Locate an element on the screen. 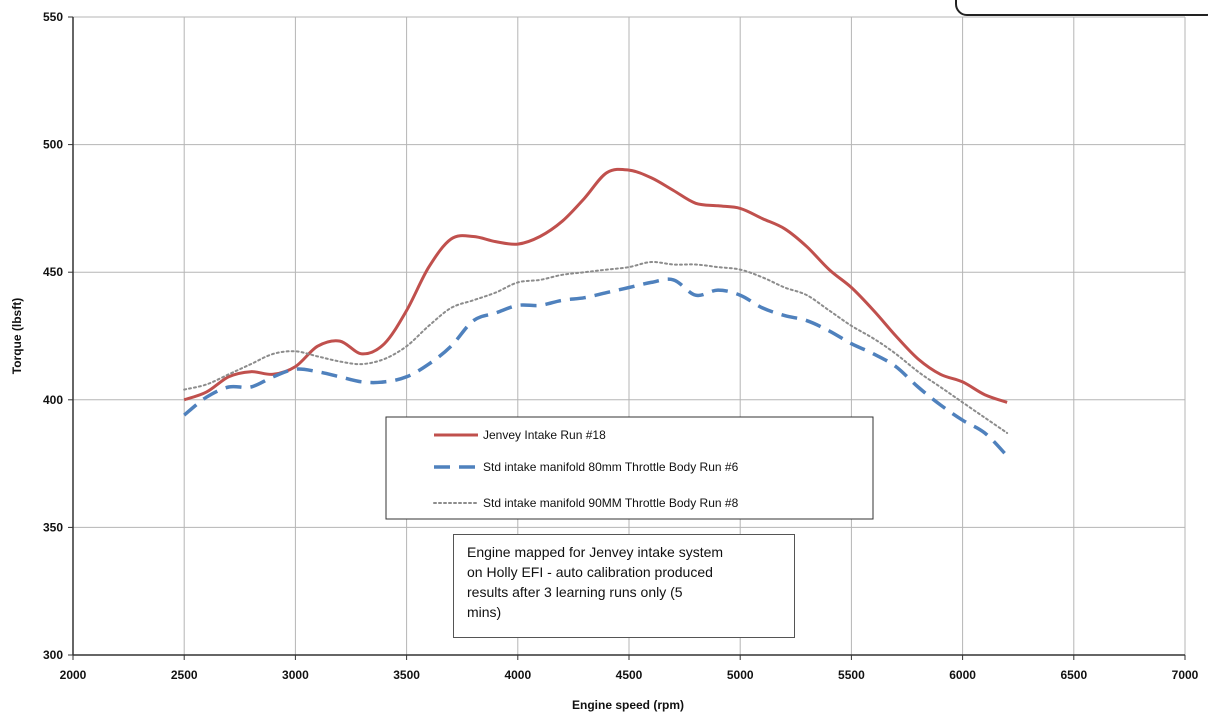  x-tick-label: 5500 is located at coordinates (851, 675).